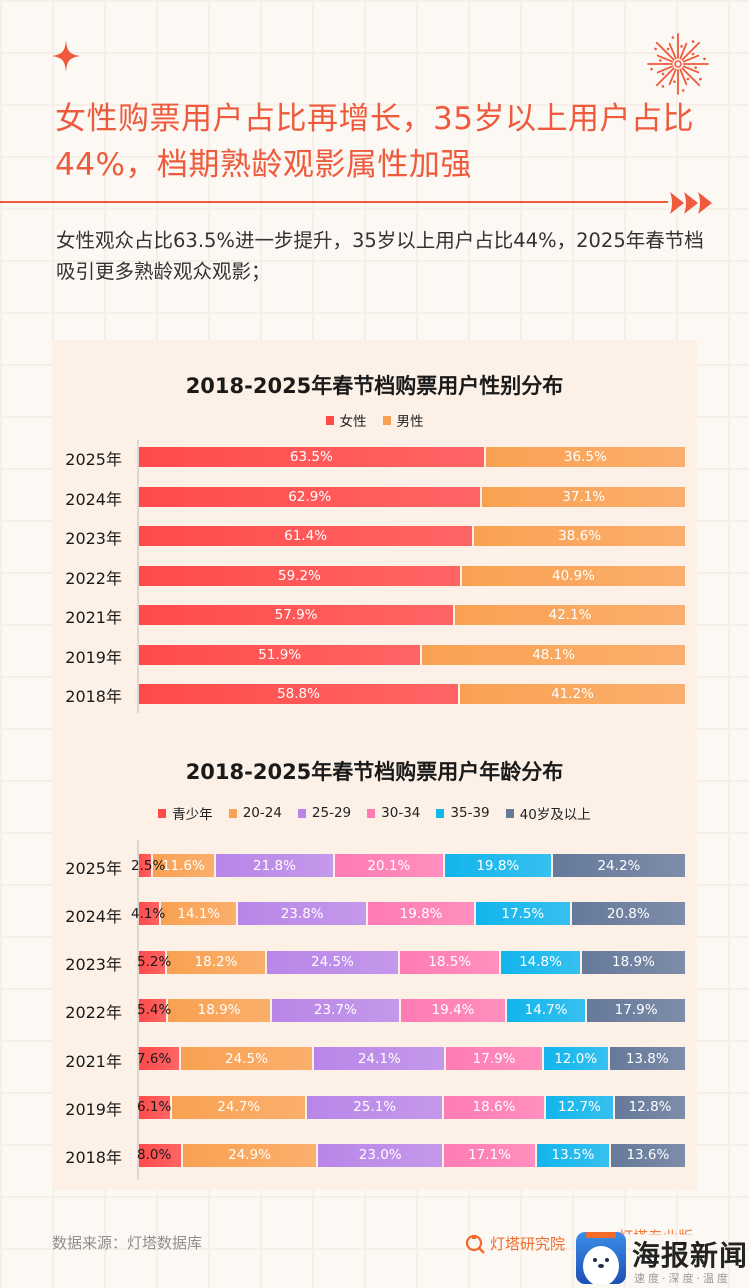  What do you see at coordinates (353, 422) in the screenshot?
I see `legend-label: 女性` at bounding box center [353, 422].